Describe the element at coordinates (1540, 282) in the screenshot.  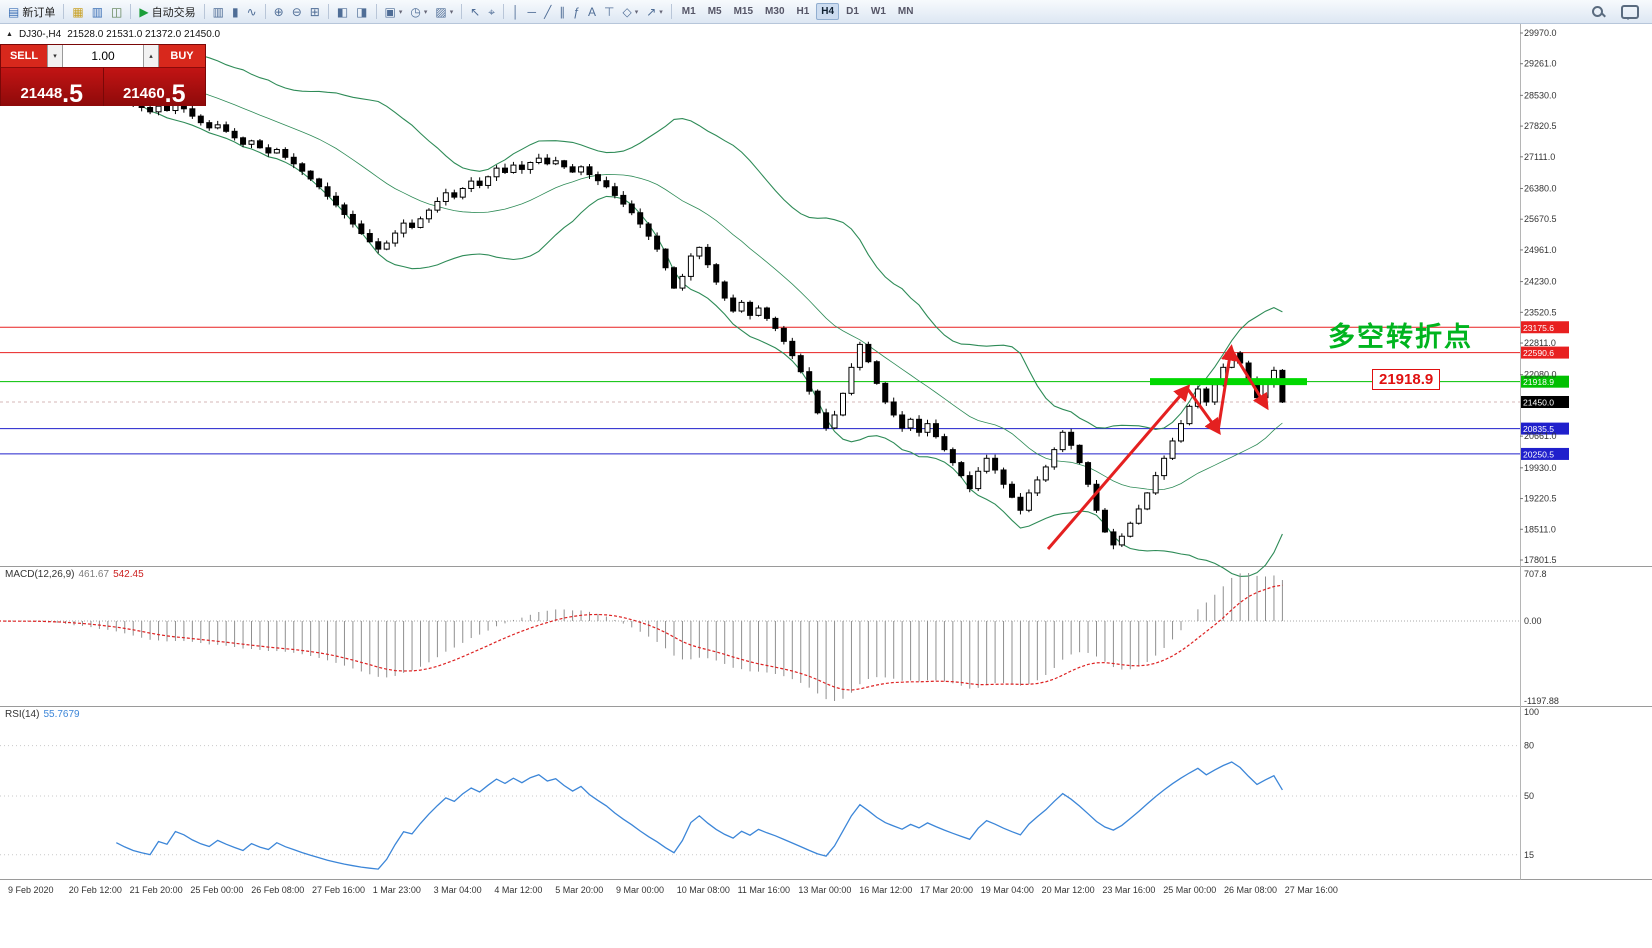
I see `svg-text: 24230.0` at that location.